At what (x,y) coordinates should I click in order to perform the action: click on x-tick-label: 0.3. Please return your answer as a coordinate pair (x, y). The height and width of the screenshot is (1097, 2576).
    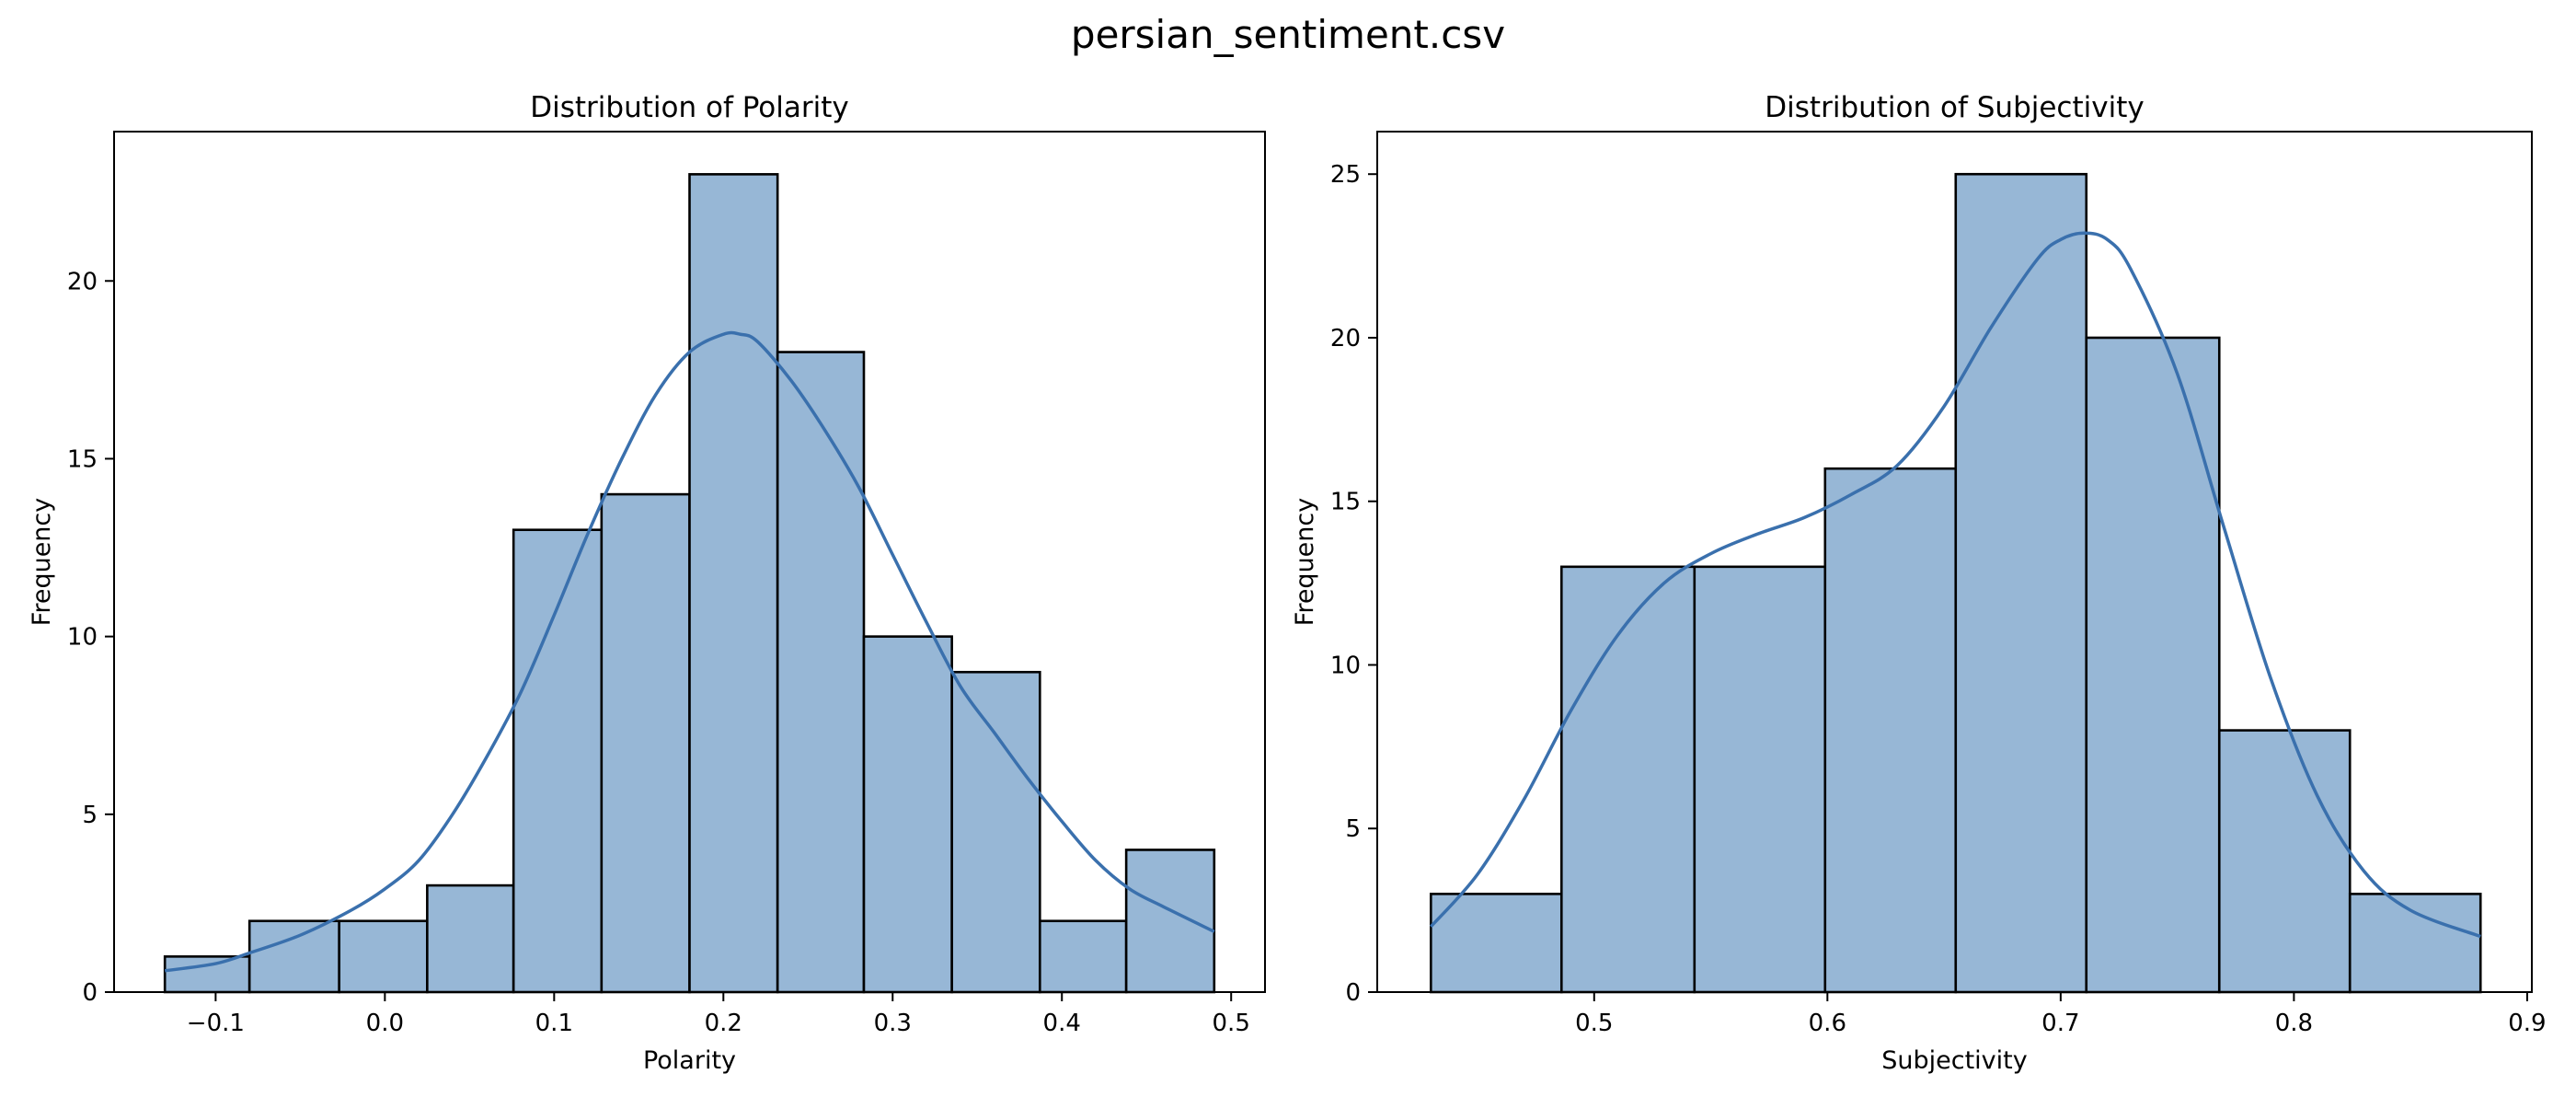
    Looking at the image, I should click on (893, 1023).